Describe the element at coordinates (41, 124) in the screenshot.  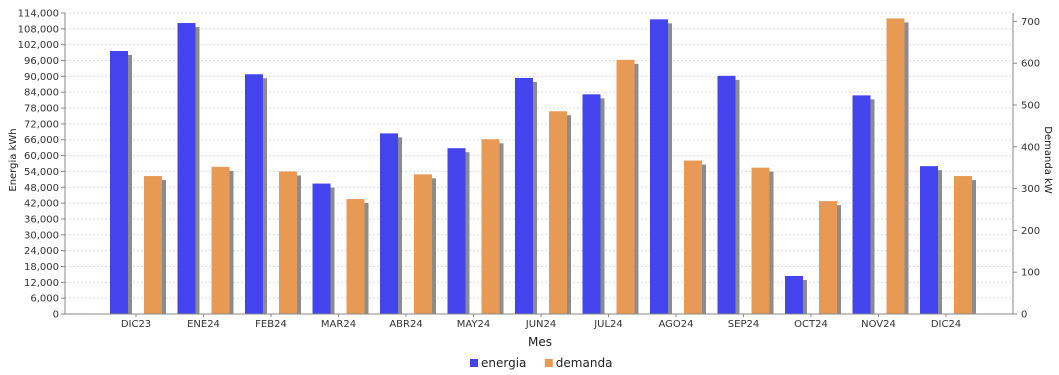
I see `left-tick-label: 72,000` at that location.